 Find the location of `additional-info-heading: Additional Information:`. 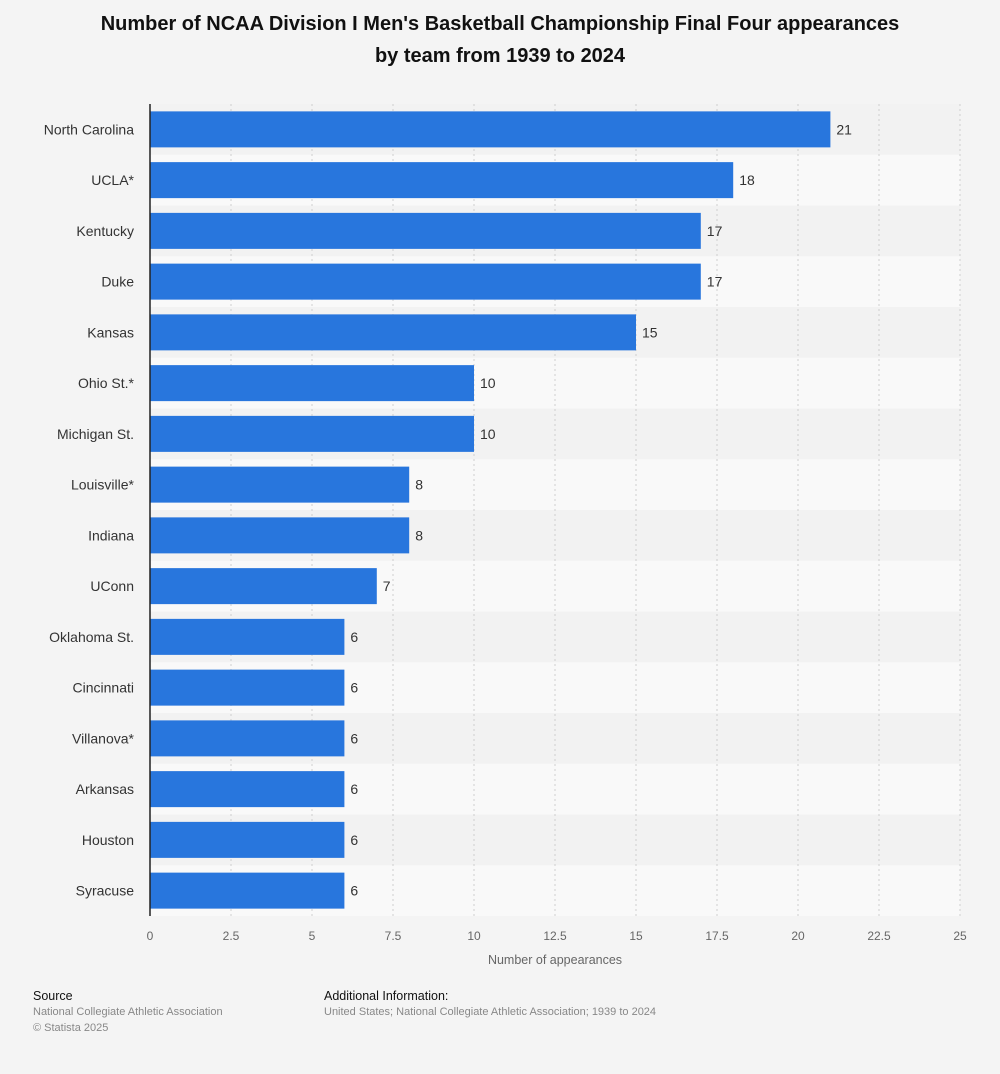

additional-info-heading: Additional Information: is located at coordinates (386, 996).